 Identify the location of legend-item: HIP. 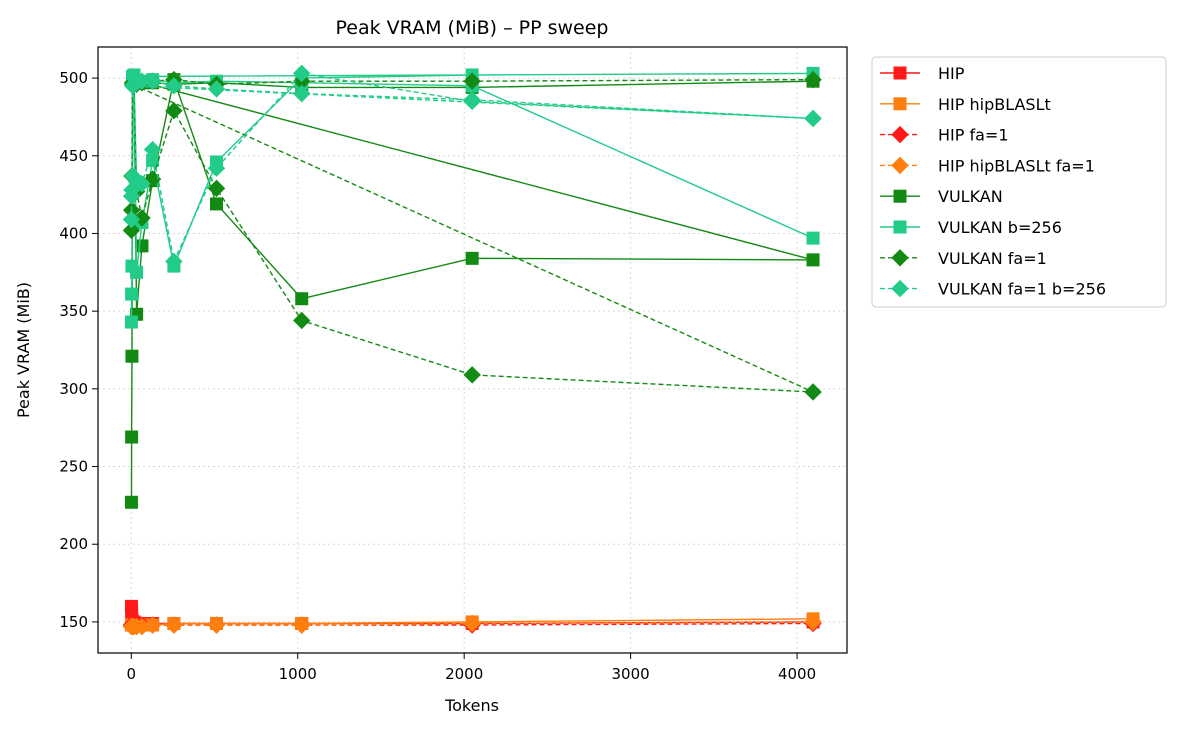
(922, 73).